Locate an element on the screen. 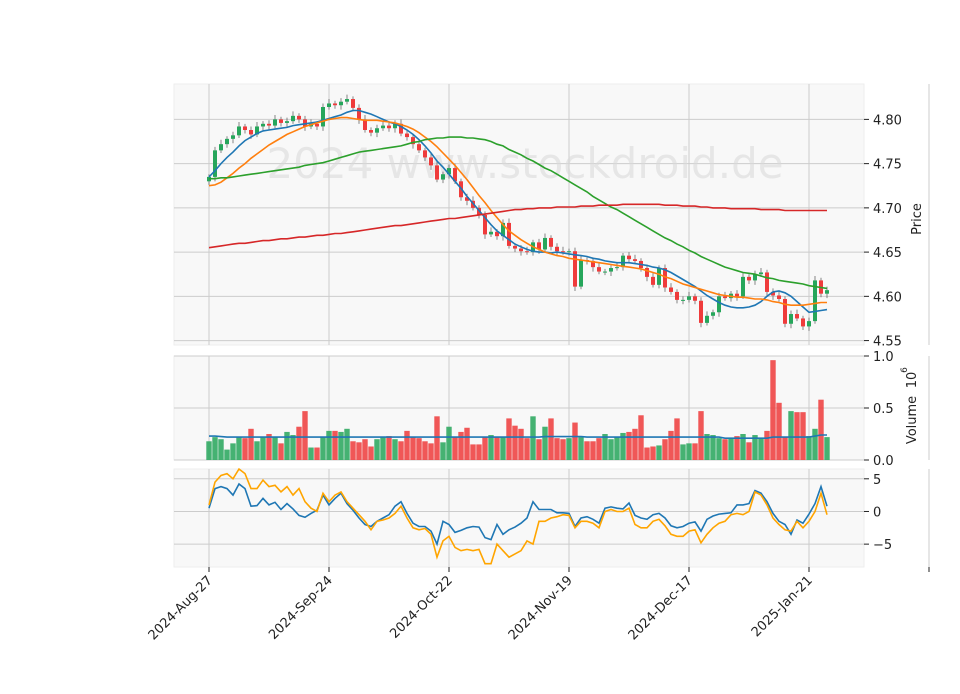 The height and width of the screenshot is (694, 960). x-tick-label: 2024-Dec-17 is located at coordinates (661, 608).